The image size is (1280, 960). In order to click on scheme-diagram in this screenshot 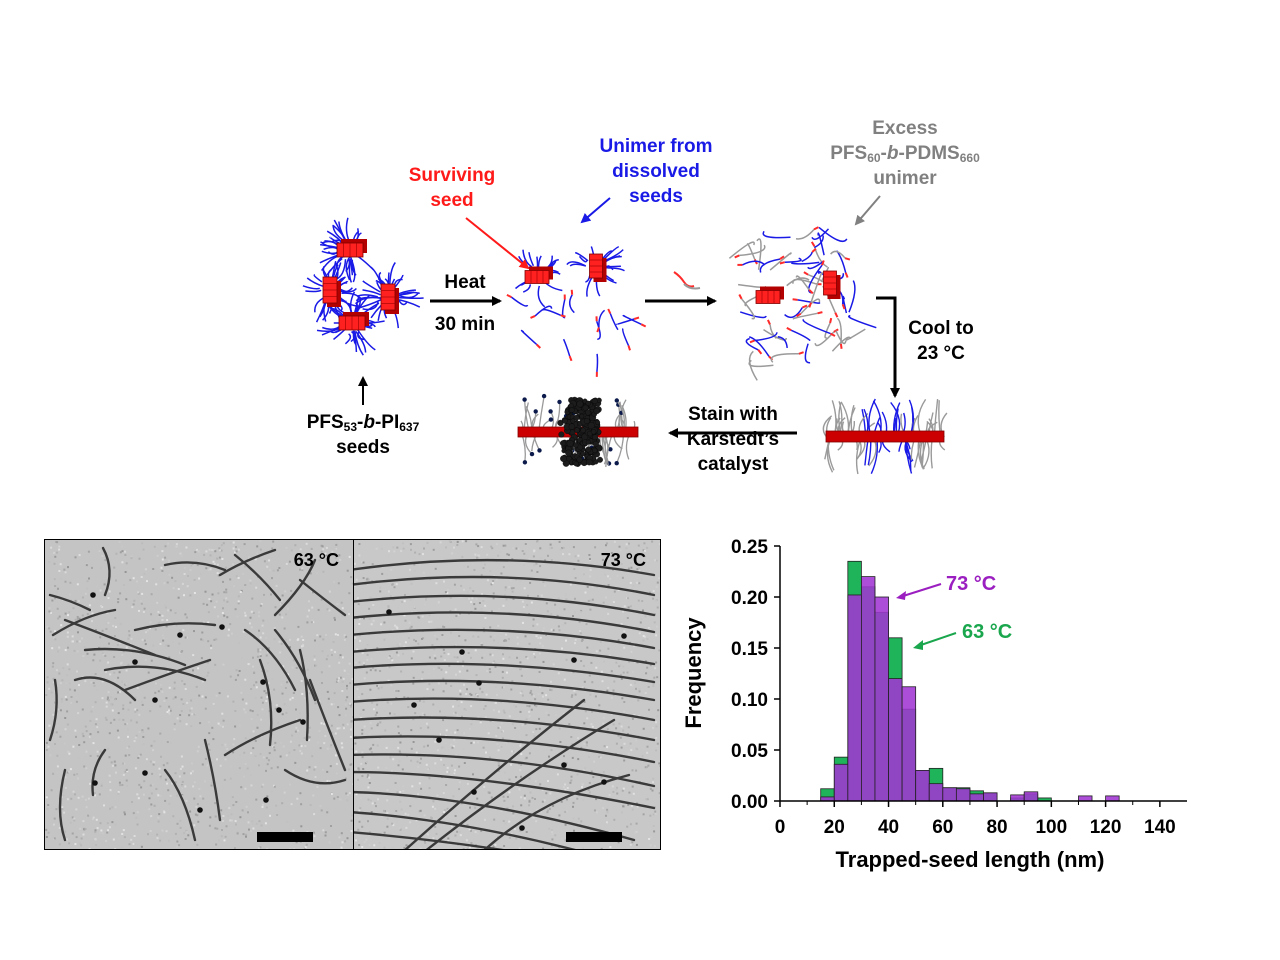, I will do `click(625, 335)`.